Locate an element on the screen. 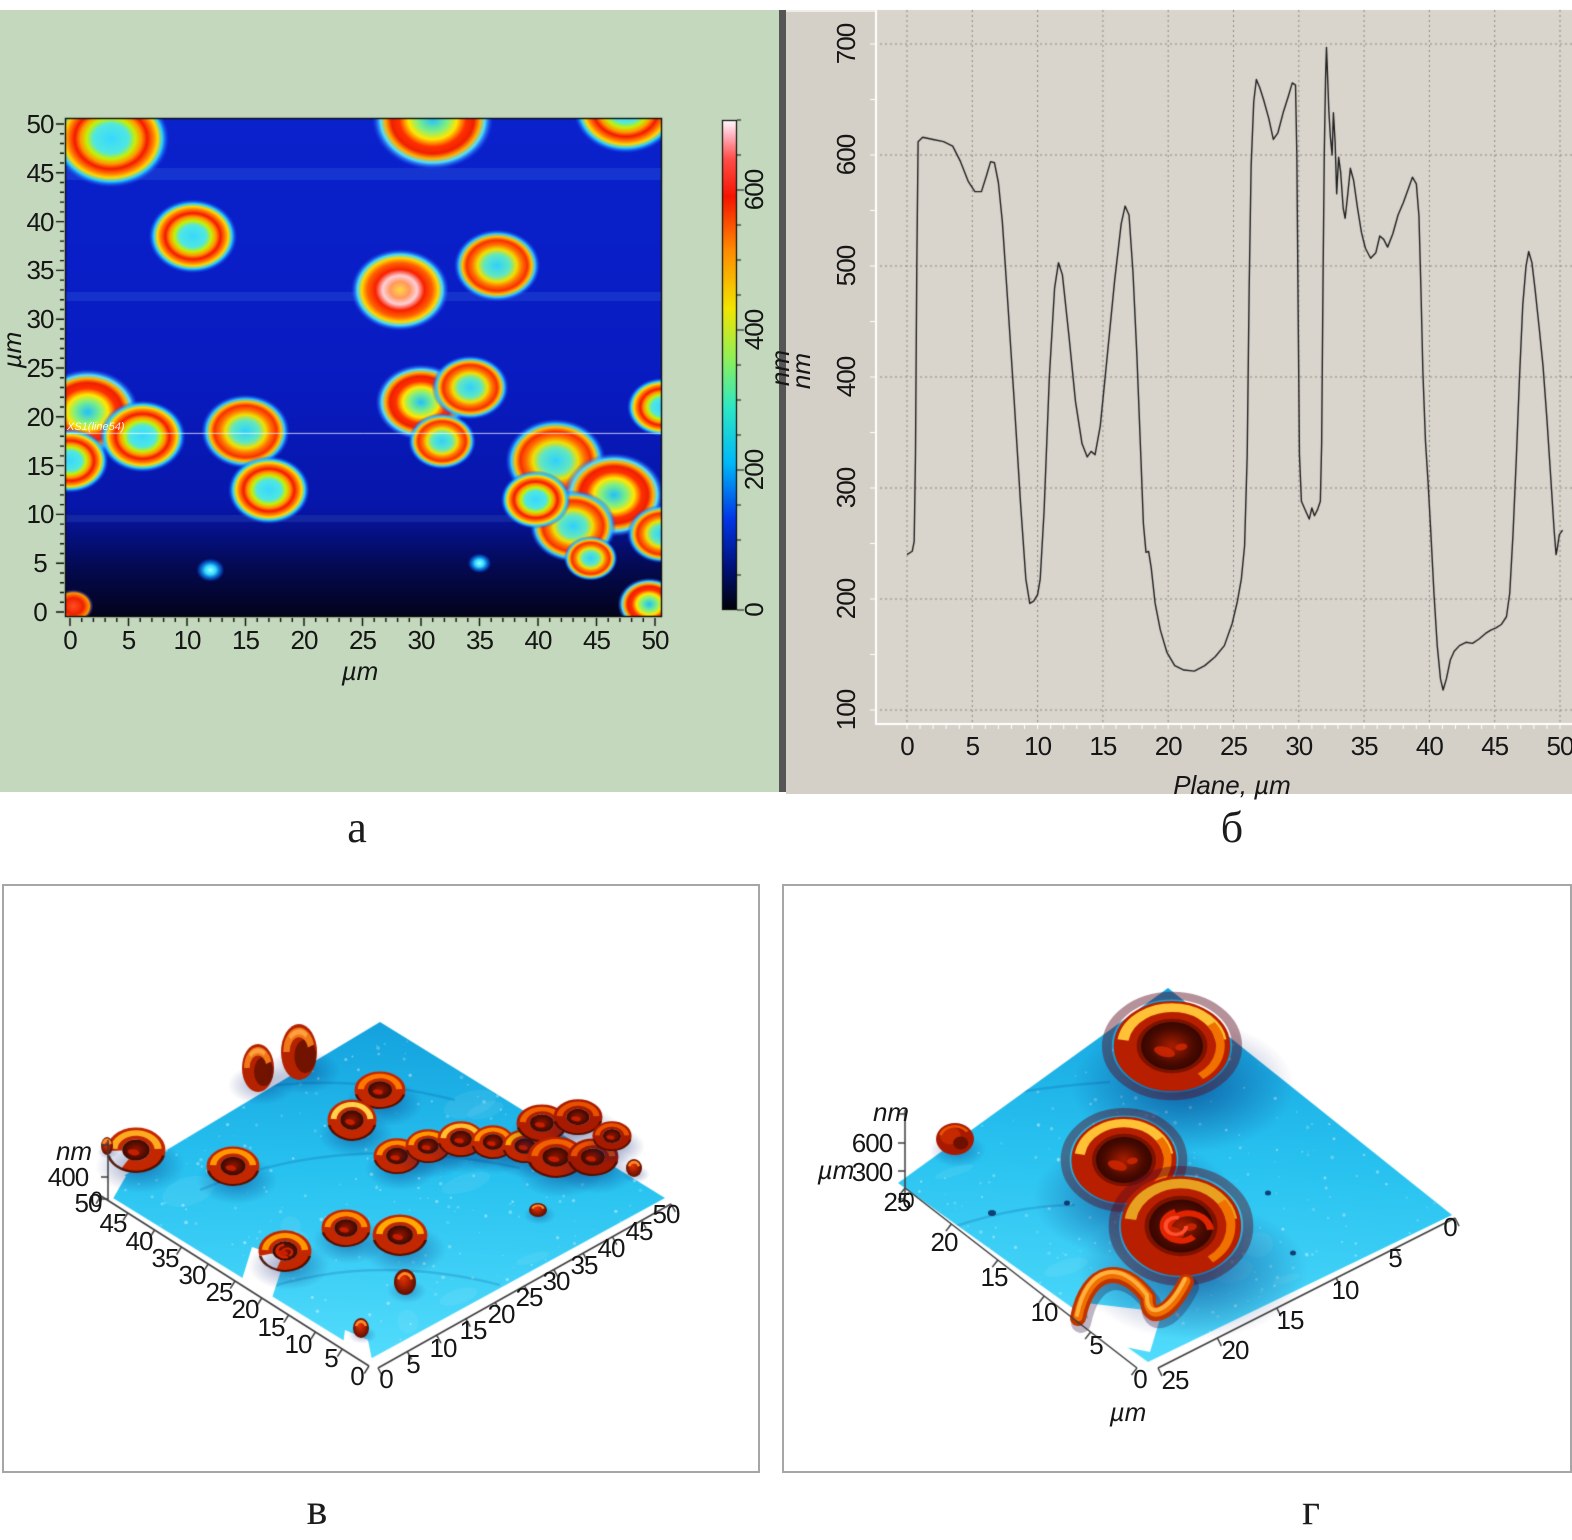 This screenshot has width=1572, height=1540. caption-panel-b: б is located at coordinates (1232, 827).